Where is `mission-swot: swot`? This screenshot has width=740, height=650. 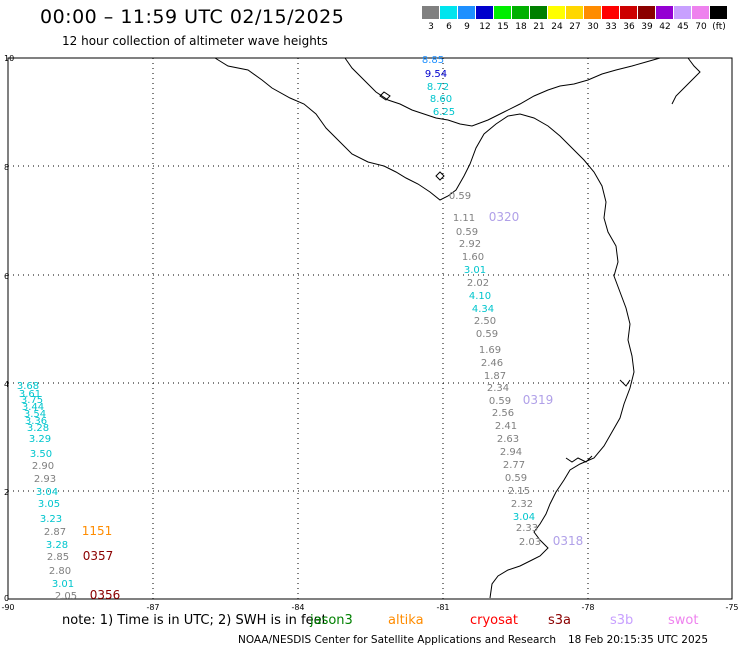 mission-swot: swot is located at coordinates (683, 620).